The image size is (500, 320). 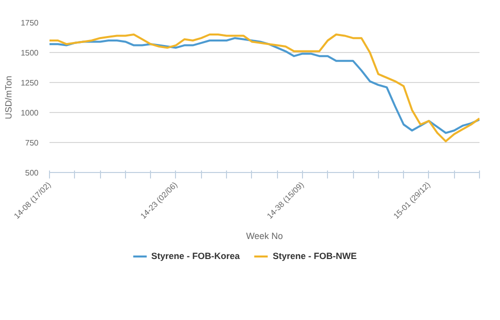 What do you see at coordinates (30, 23) in the screenshot?
I see `y-tick-label: 1750` at bounding box center [30, 23].